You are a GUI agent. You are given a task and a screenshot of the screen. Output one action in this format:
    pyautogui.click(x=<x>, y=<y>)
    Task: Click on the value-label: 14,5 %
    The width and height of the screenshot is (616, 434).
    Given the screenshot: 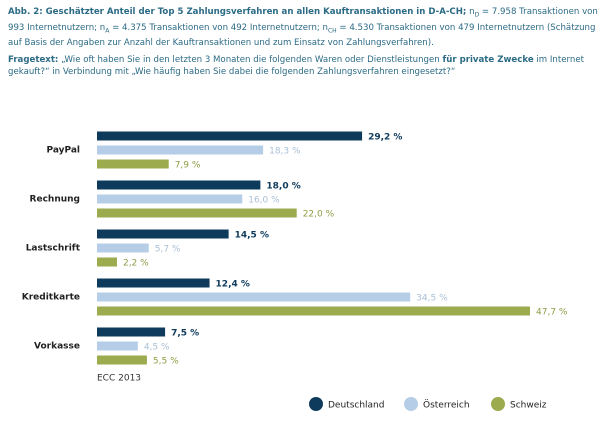 What is the action you would take?
    pyautogui.click(x=252, y=236)
    